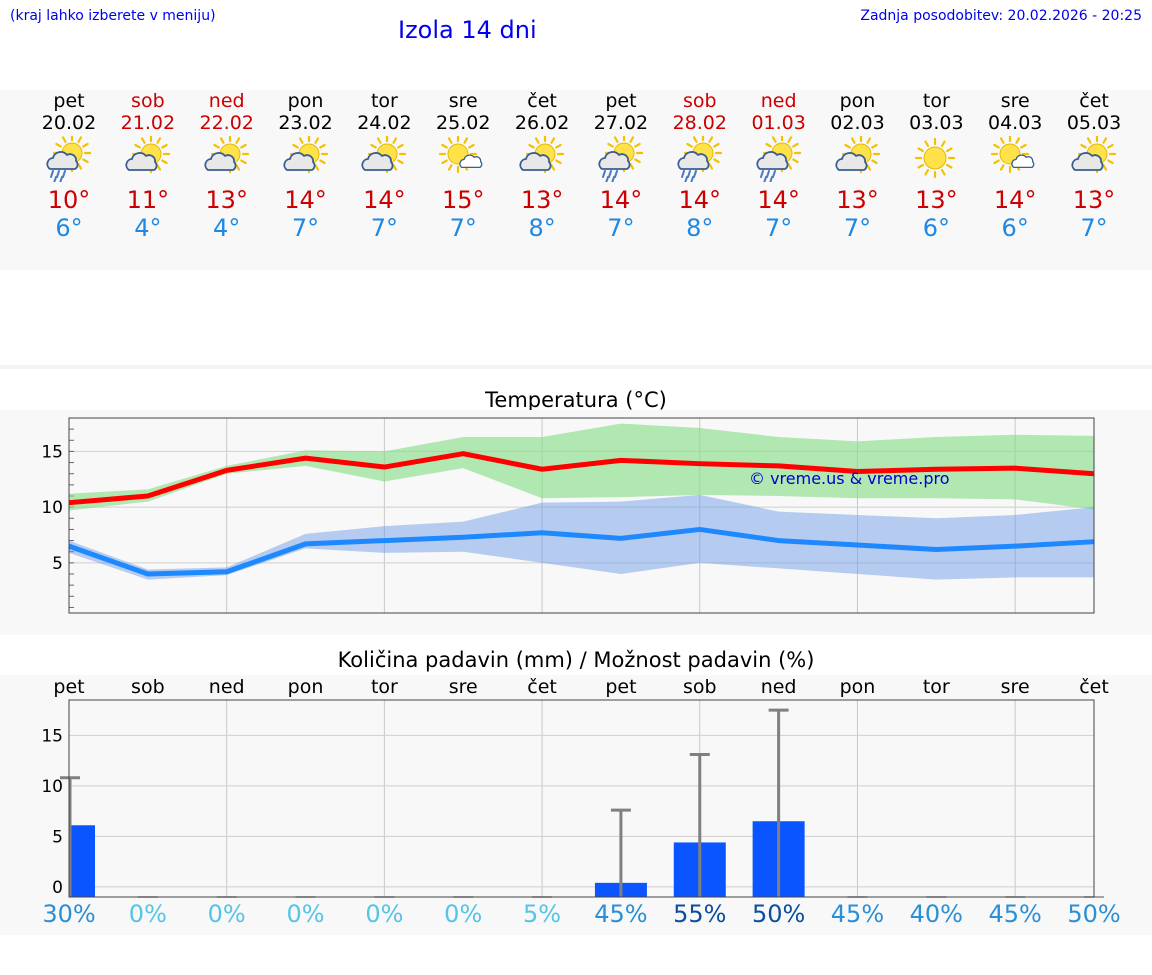 The height and width of the screenshot is (975, 1152). What do you see at coordinates (113, 16) in the screenshot?
I see `location-menu-hint: (kraj lahko izberete v meniju)` at bounding box center [113, 16].